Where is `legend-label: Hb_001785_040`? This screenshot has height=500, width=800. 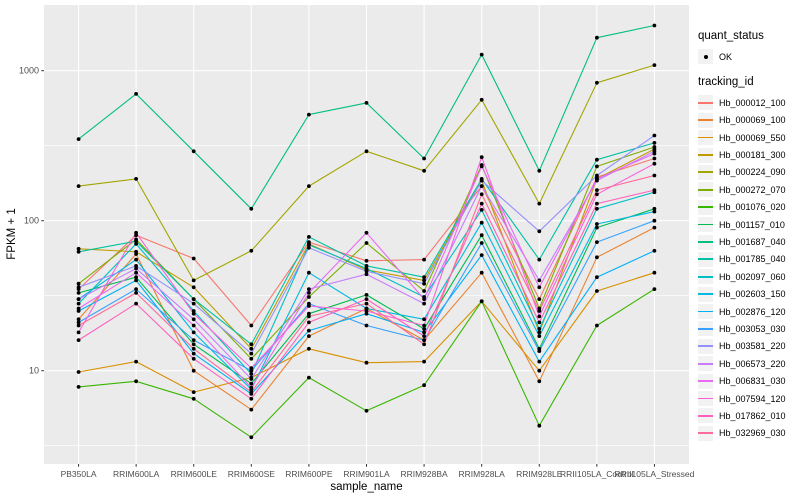 legend-label: Hb_001785_040 is located at coordinates (752, 259).